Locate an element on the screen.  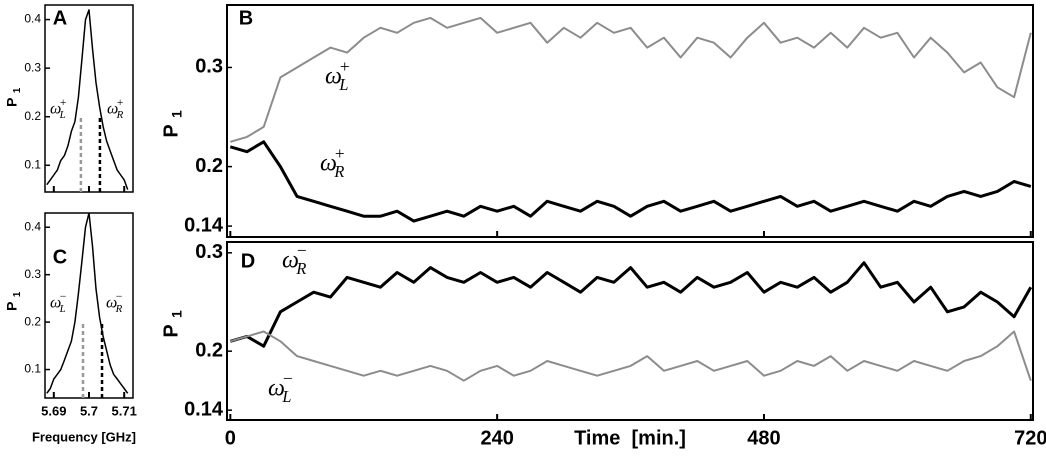
x-axis-label: Time [min.] is located at coordinates (630, 438).